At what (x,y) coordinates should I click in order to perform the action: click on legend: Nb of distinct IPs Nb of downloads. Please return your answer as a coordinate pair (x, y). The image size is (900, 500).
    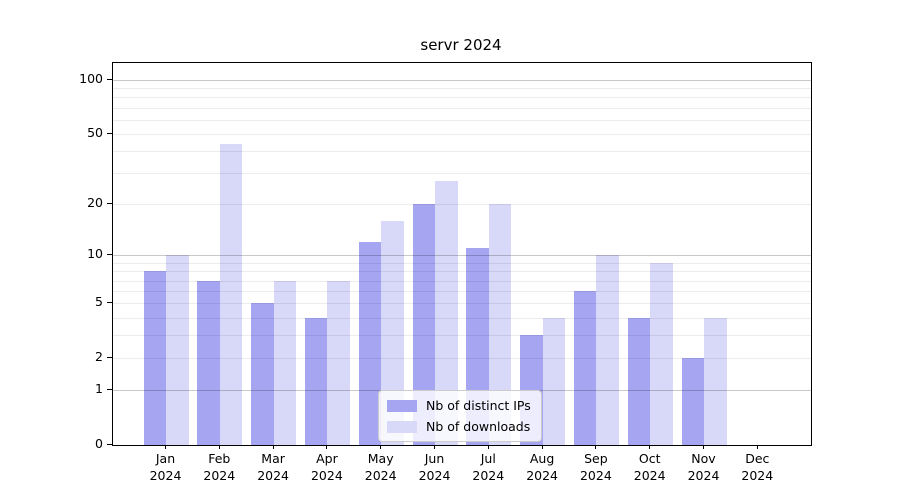
    Looking at the image, I should click on (460, 416).